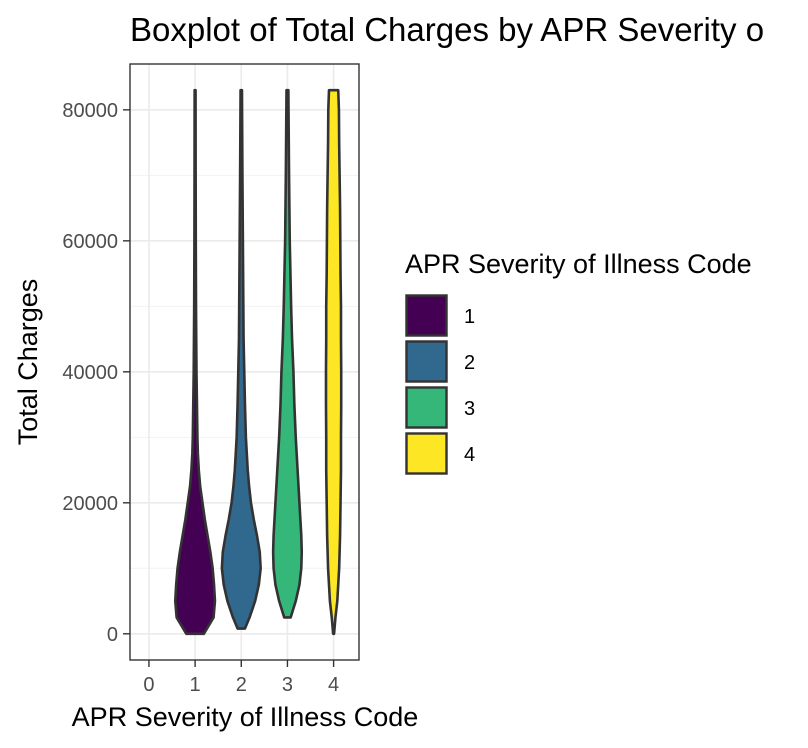 The height and width of the screenshot is (748, 808). What do you see at coordinates (287, 685) in the screenshot?
I see `x-tick-label: 3` at bounding box center [287, 685].